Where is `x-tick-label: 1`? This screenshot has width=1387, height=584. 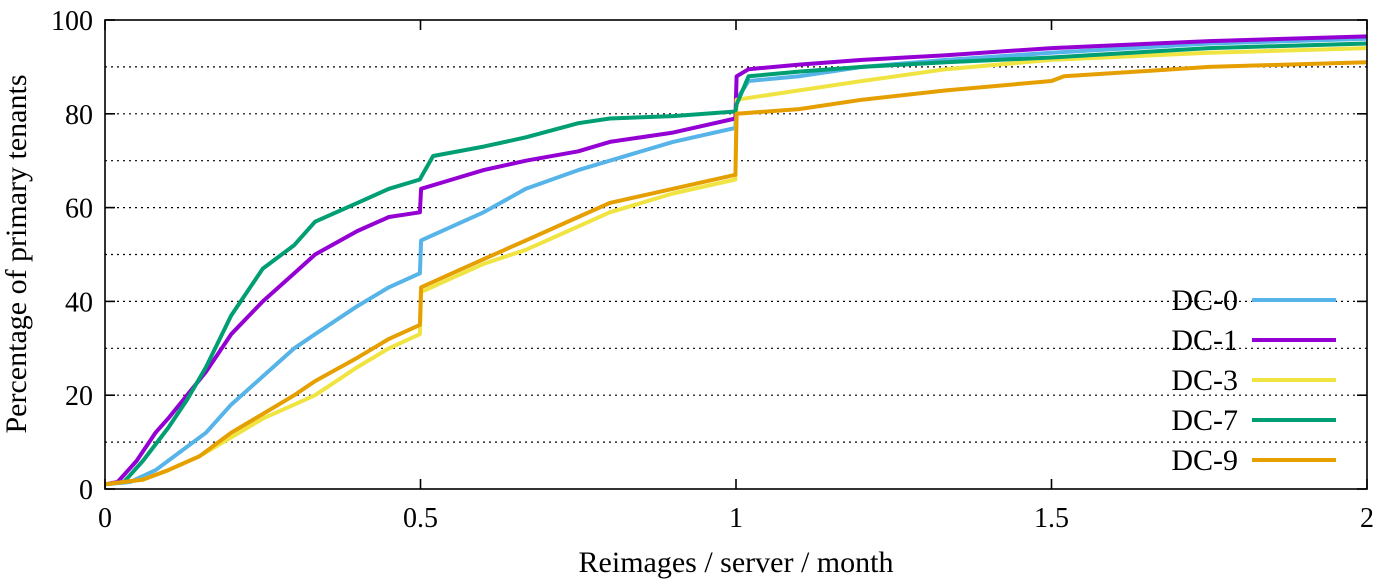
x-tick-label: 1 is located at coordinates (736, 518).